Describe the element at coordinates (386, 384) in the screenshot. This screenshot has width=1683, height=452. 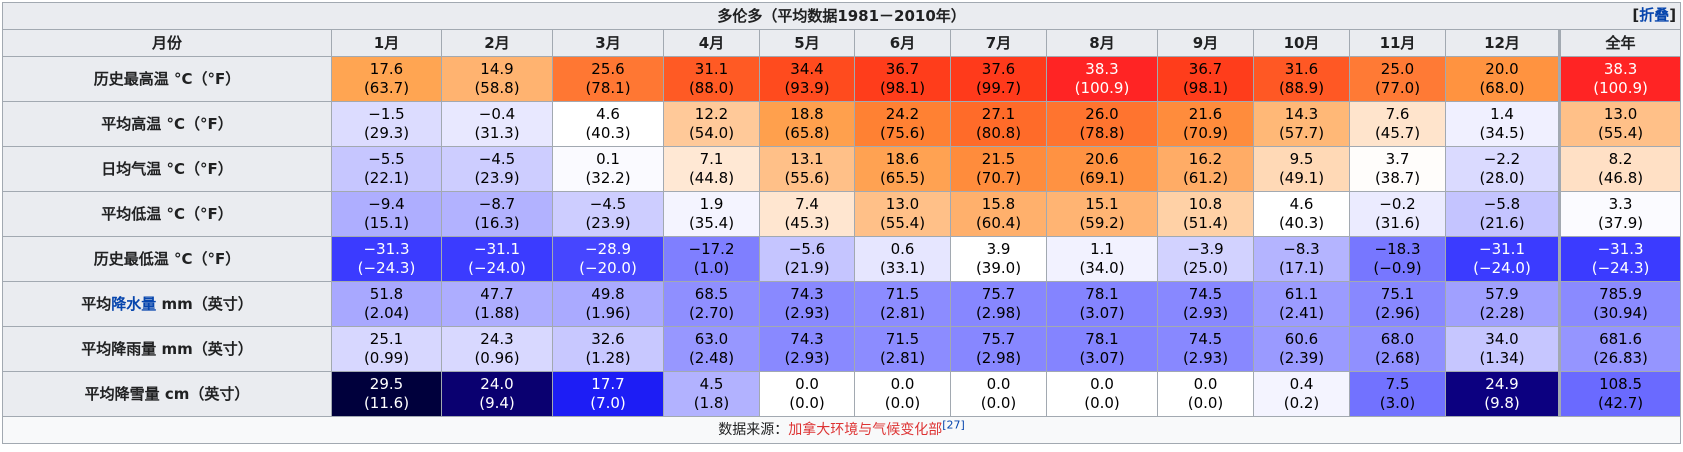
I see `metric-value: 29.5` at that location.